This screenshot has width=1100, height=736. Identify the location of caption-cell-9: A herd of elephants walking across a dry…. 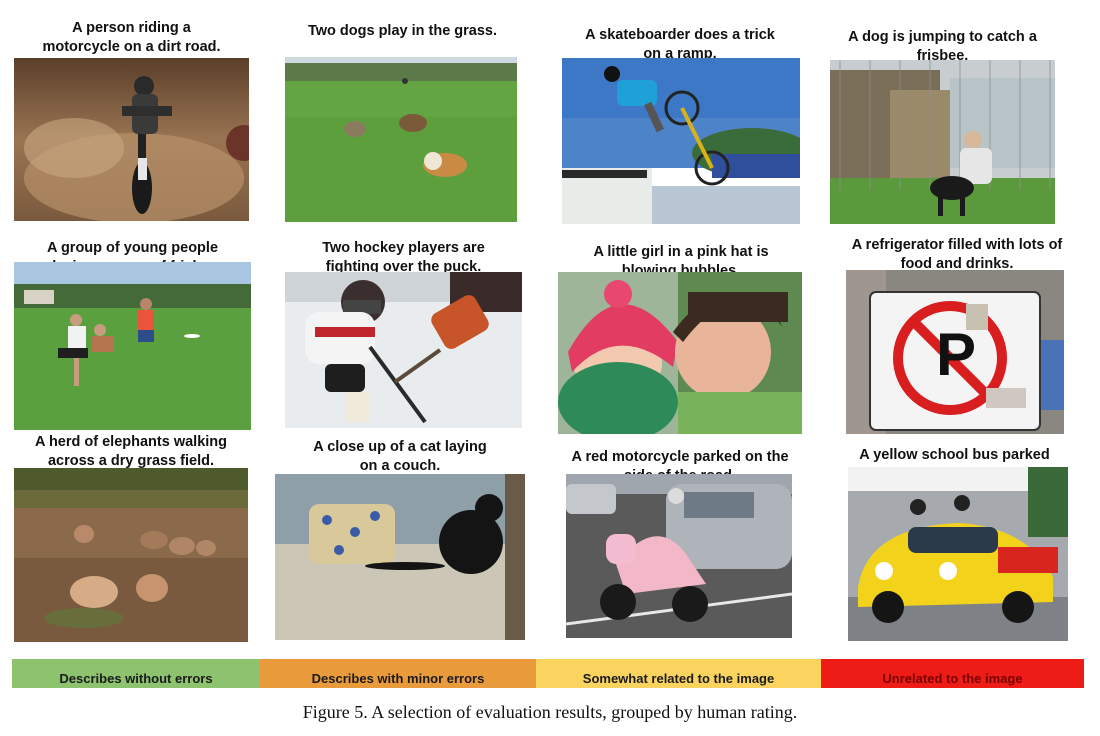
(131, 452).